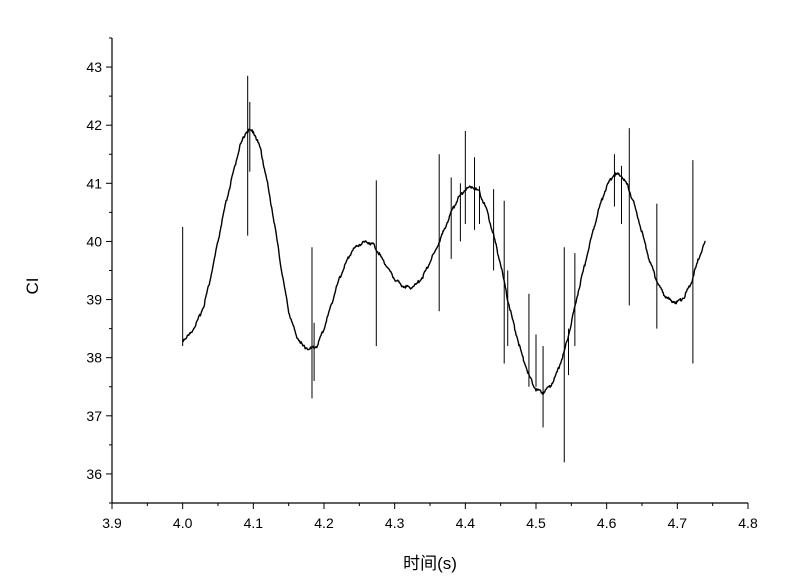 The height and width of the screenshot is (583, 800). Describe the element at coordinates (94, 67) in the screenshot. I see `y-tick-label: 43` at that location.